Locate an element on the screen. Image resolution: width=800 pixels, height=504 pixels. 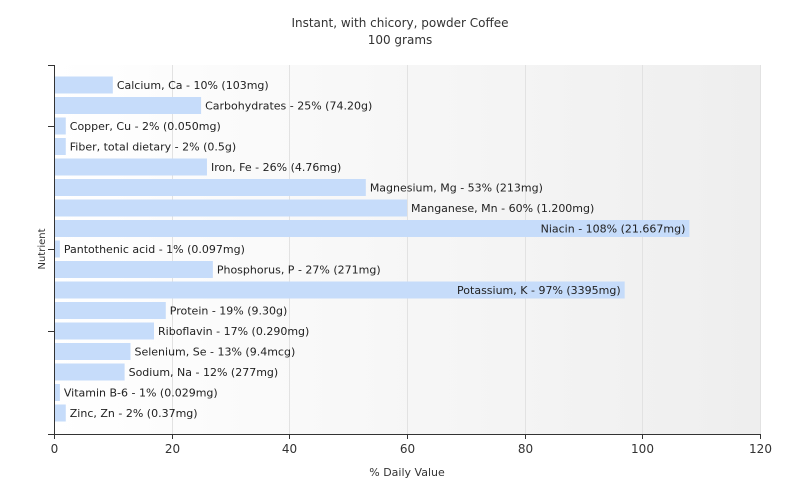
bar-label: Fiber, total dietary - 2% (0.5g) is located at coordinates (153, 147).